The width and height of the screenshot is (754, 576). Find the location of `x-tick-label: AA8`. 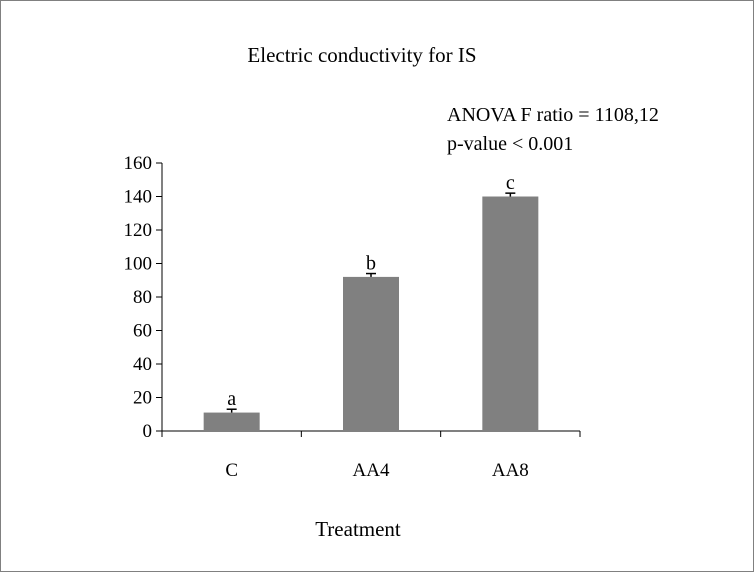

x-tick-label: AA8 is located at coordinates (510, 470).